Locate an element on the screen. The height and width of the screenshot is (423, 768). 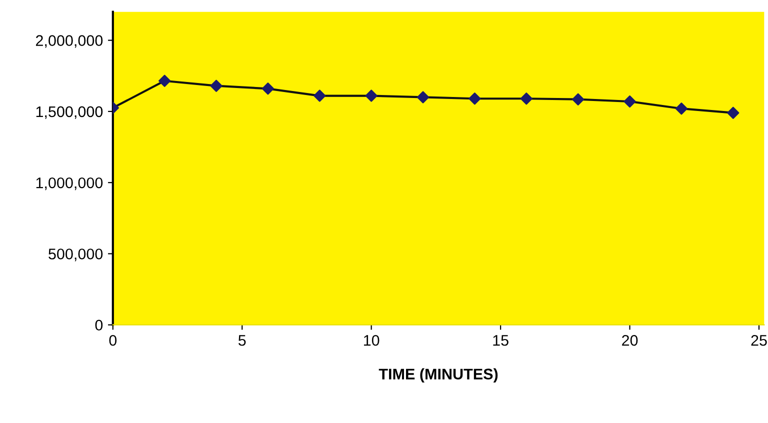
x-axis-title: TIME (MINUTES) is located at coordinates (438, 375).